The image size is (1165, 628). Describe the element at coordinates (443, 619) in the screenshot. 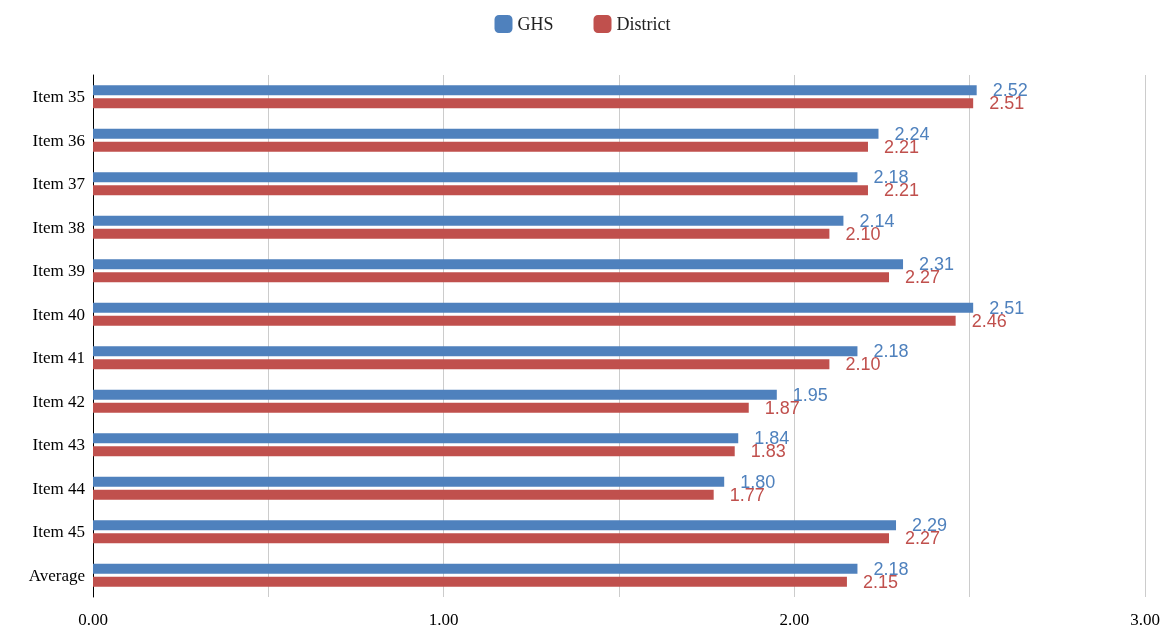

I see `x-tick-label: 1.00` at that location.